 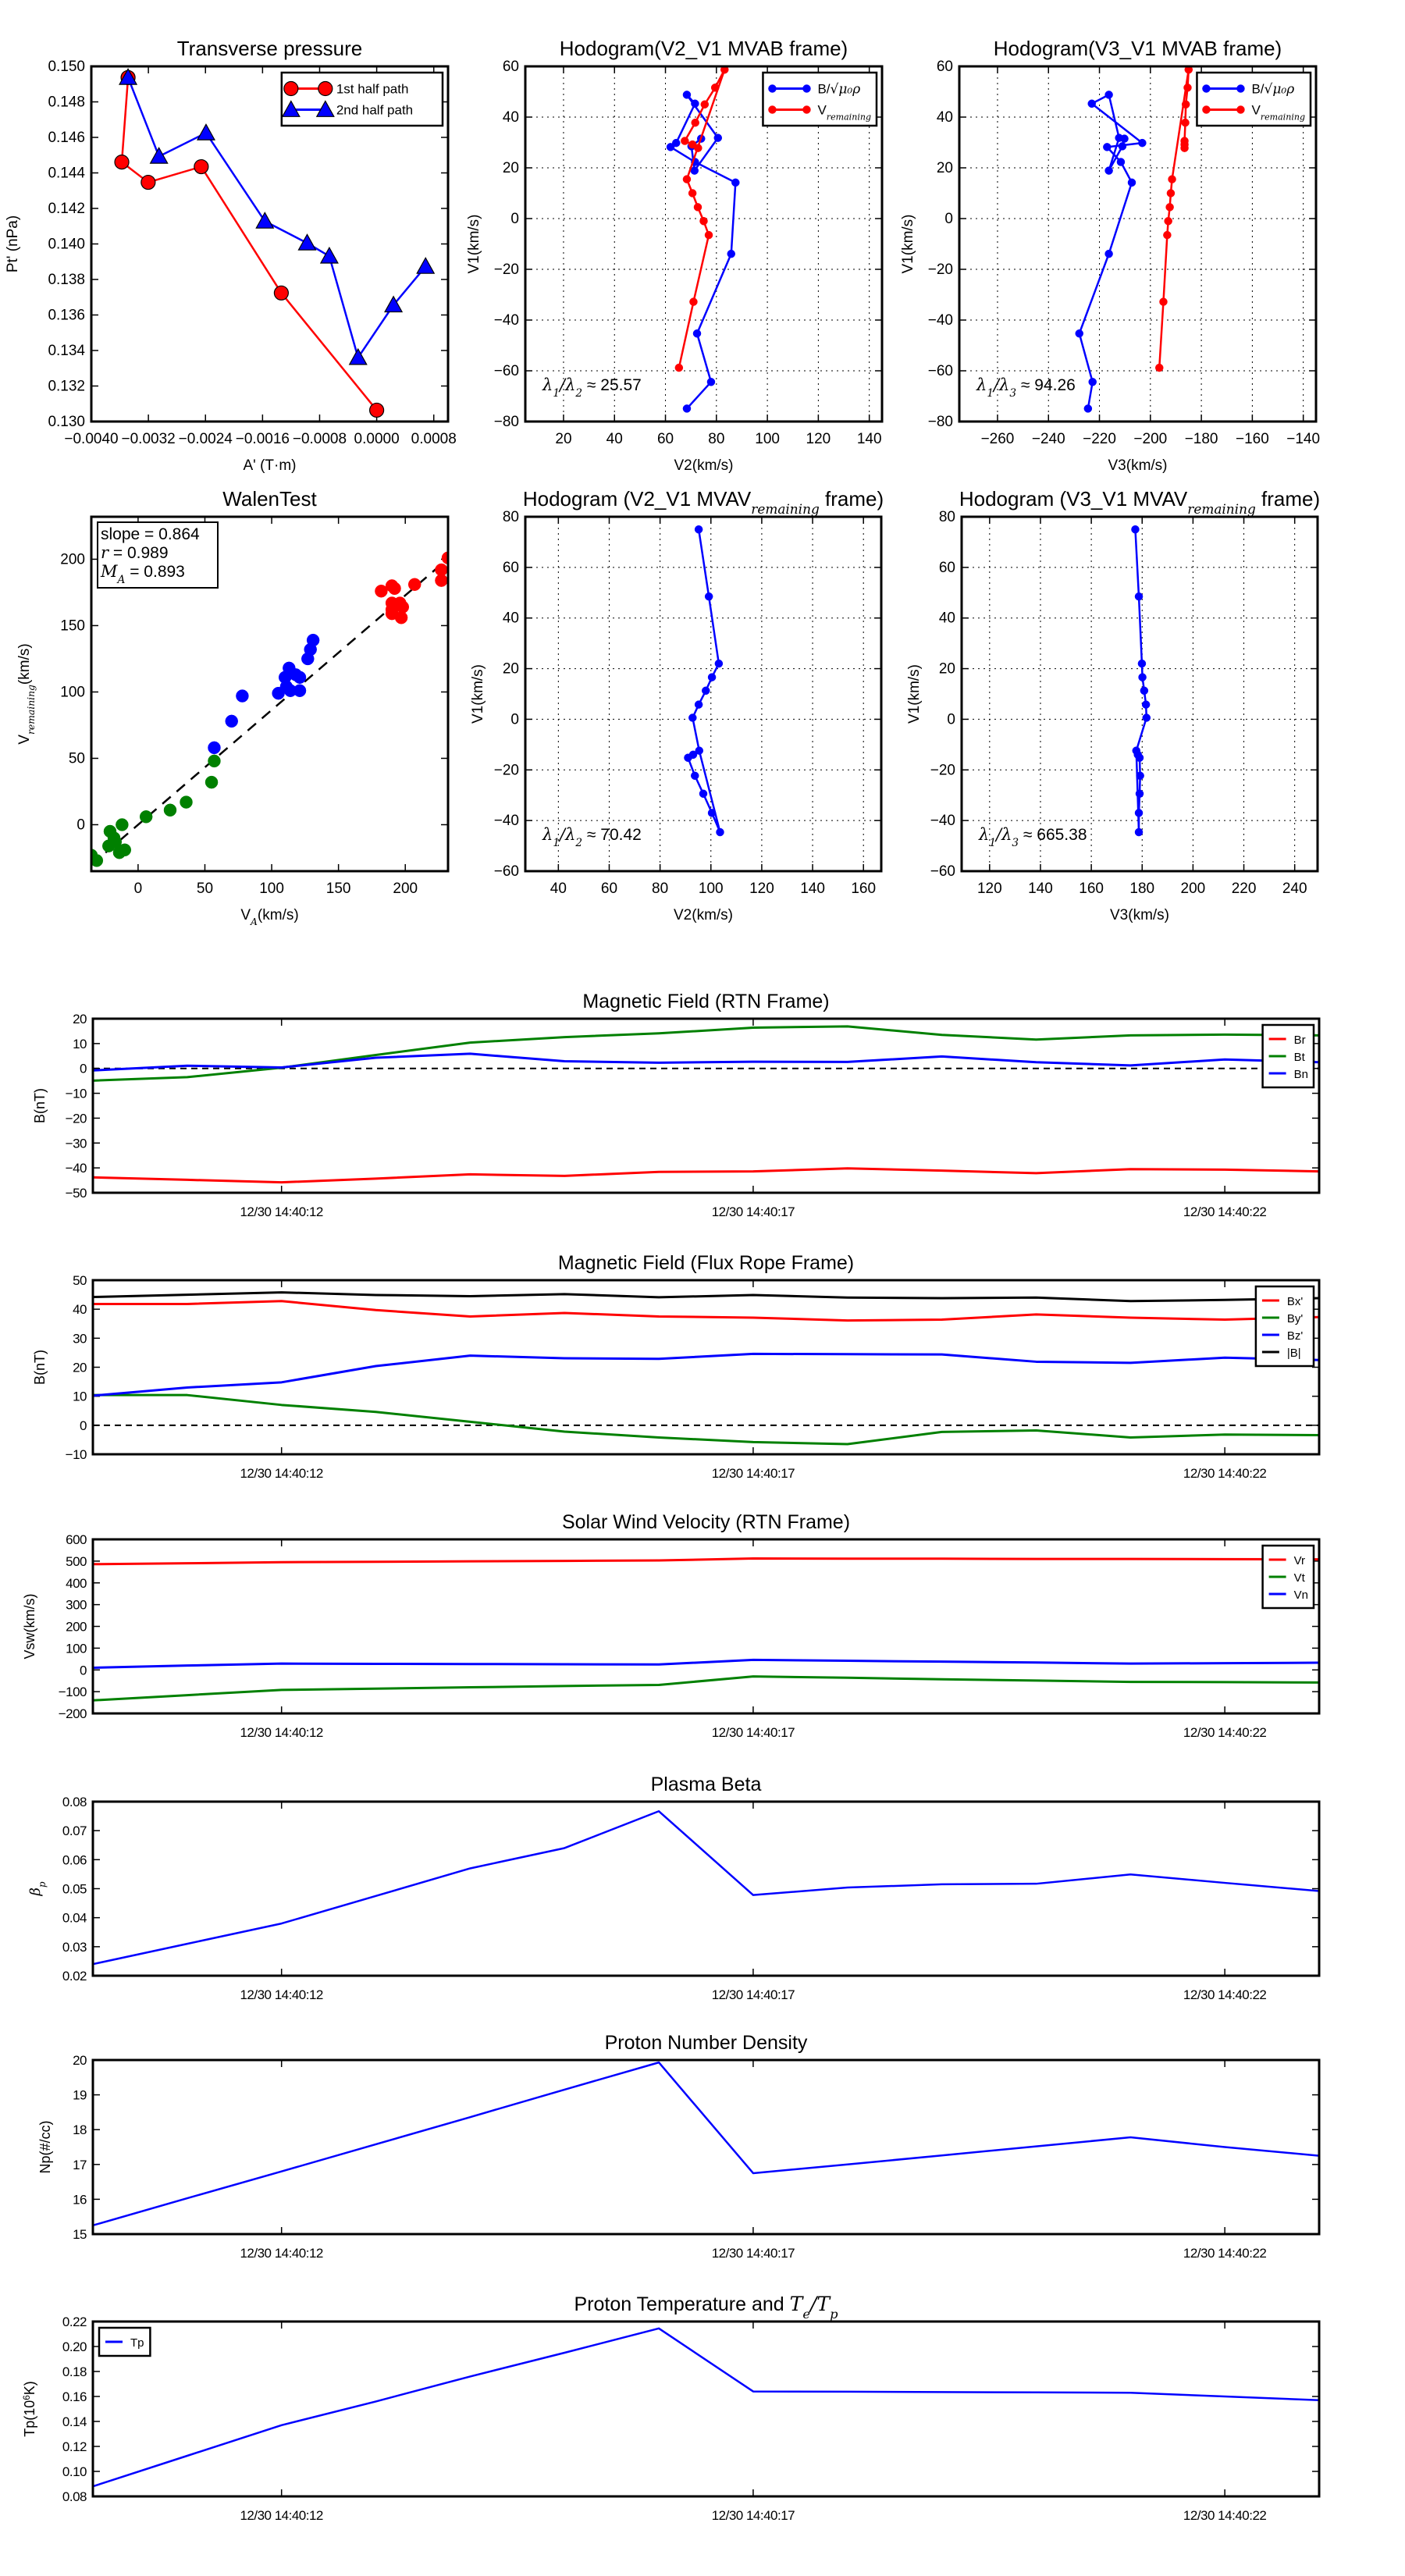 What do you see at coordinates (1288, 499) in the screenshot?
I see `text-segment: frame)` at bounding box center [1288, 499].